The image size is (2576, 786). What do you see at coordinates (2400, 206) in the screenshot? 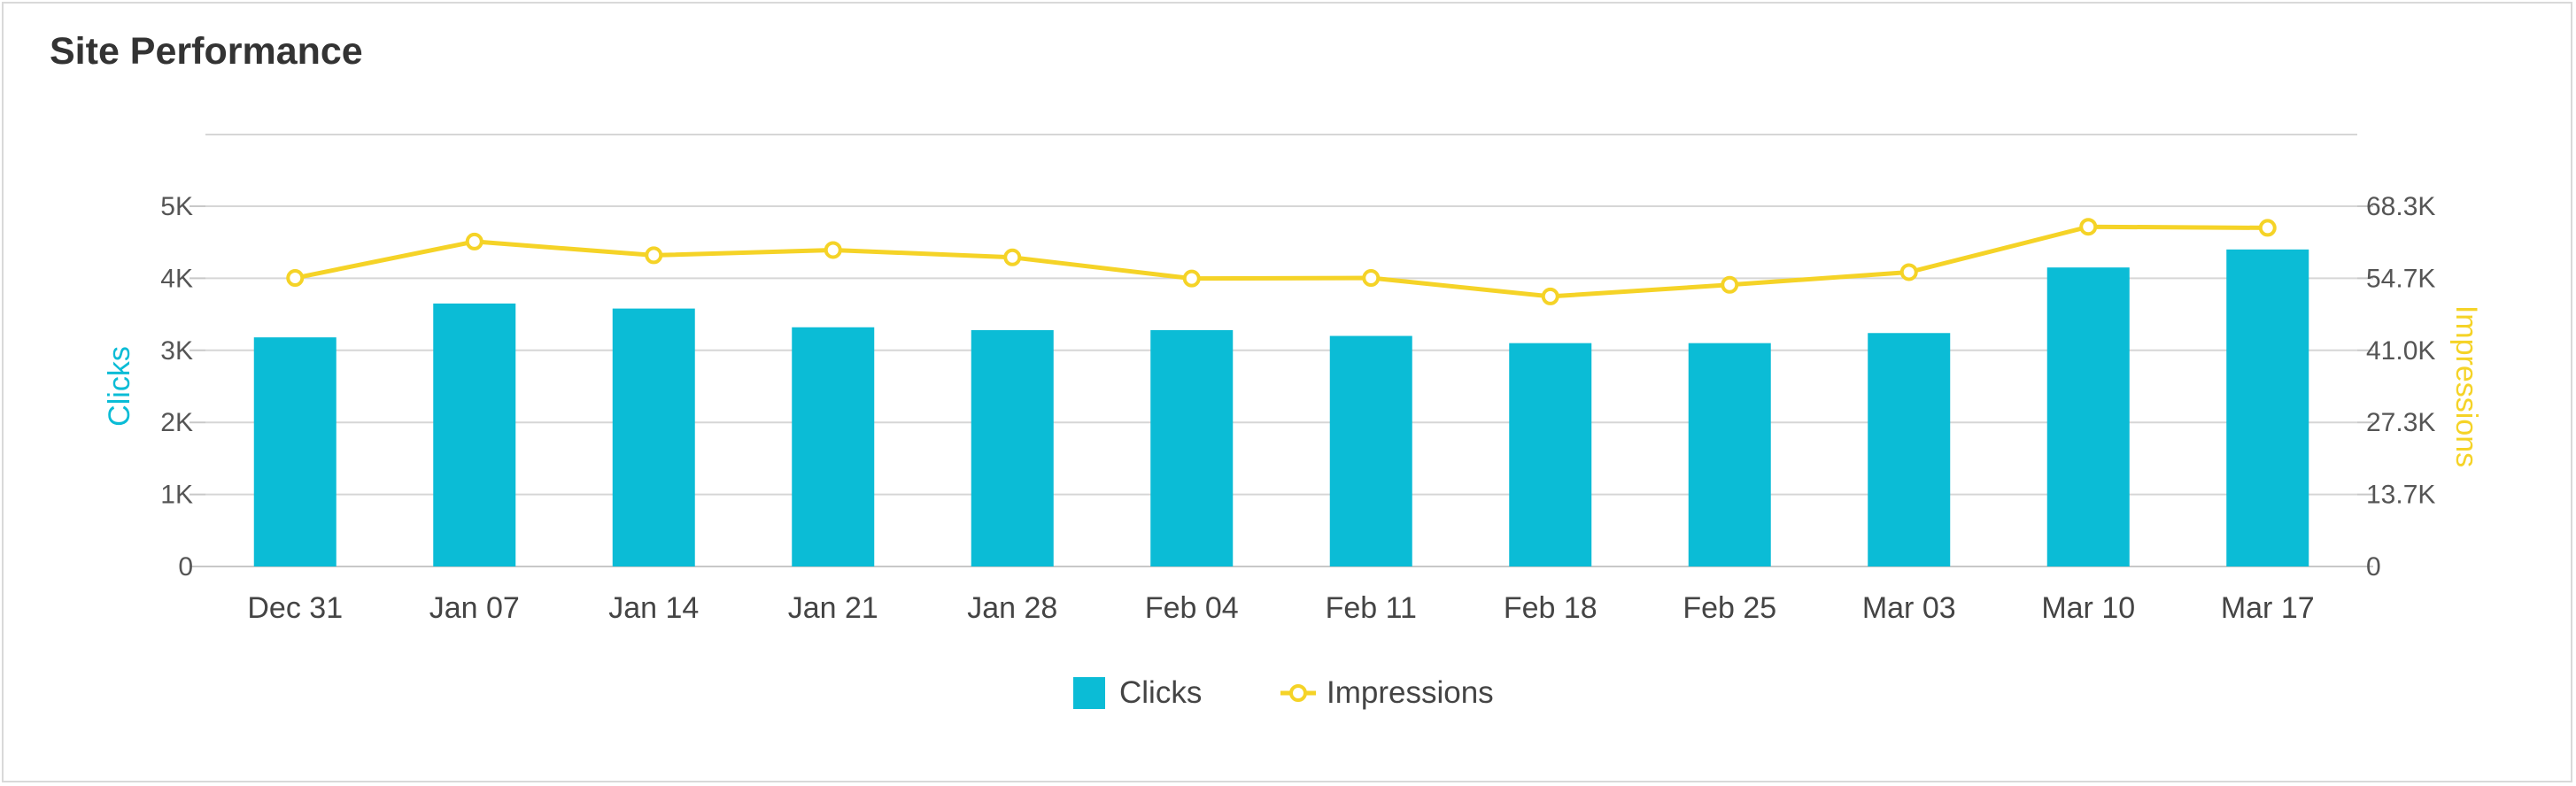
I see `y-right-tick-label: 68.3K` at bounding box center [2400, 206].